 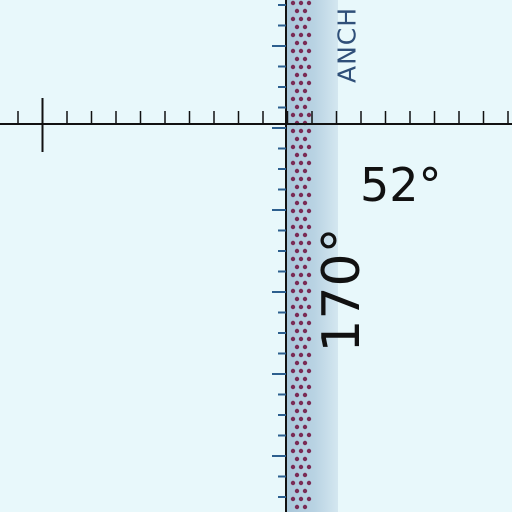 What do you see at coordinates (279, 251) in the screenshot?
I see `longitude-minute-ticks` at bounding box center [279, 251].